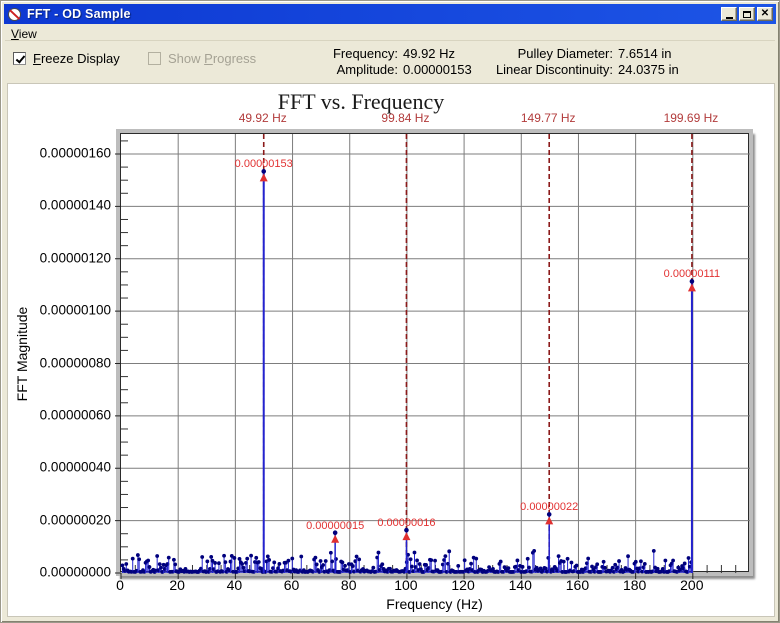  What do you see at coordinates (361, 101) in the screenshot?
I see `chart-title: FFT vs. Frequency` at bounding box center [361, 101].